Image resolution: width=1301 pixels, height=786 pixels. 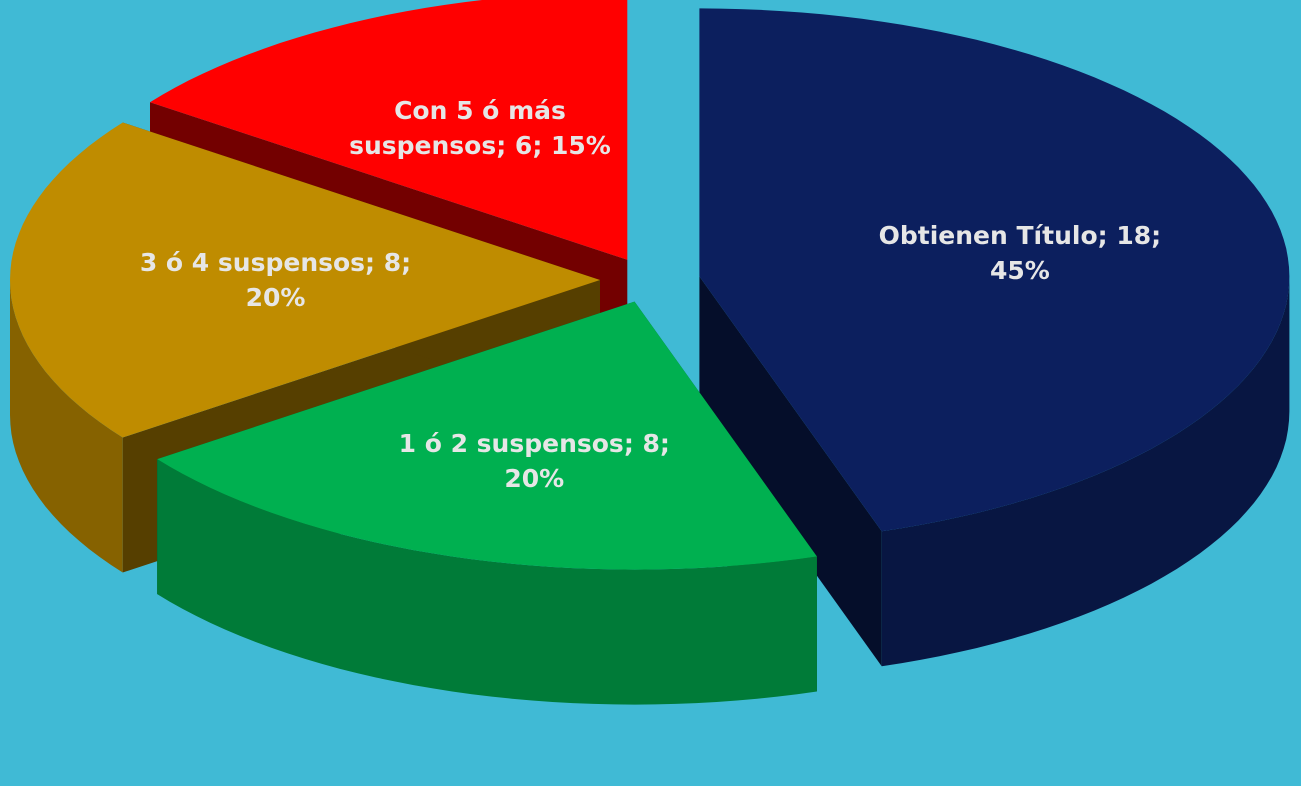 What do you see at coordinates (66, 426) in the screenshot?
I see `slice-wall` at bounding box center [66, 426].